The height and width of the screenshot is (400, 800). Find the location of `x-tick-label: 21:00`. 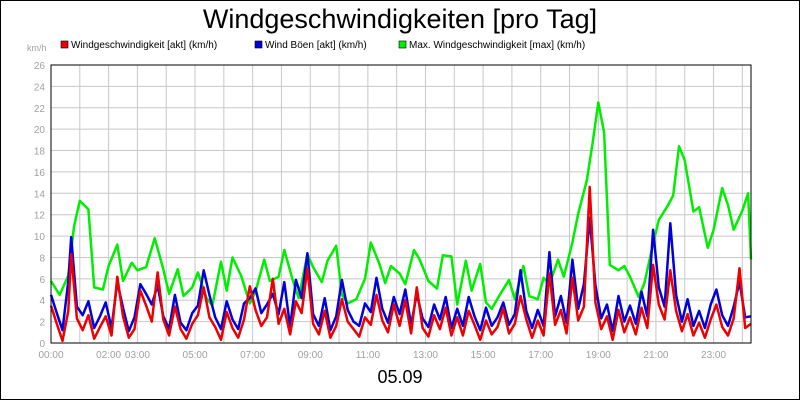

x-tick-label: 21:00 is located at coordinates (655, 355).